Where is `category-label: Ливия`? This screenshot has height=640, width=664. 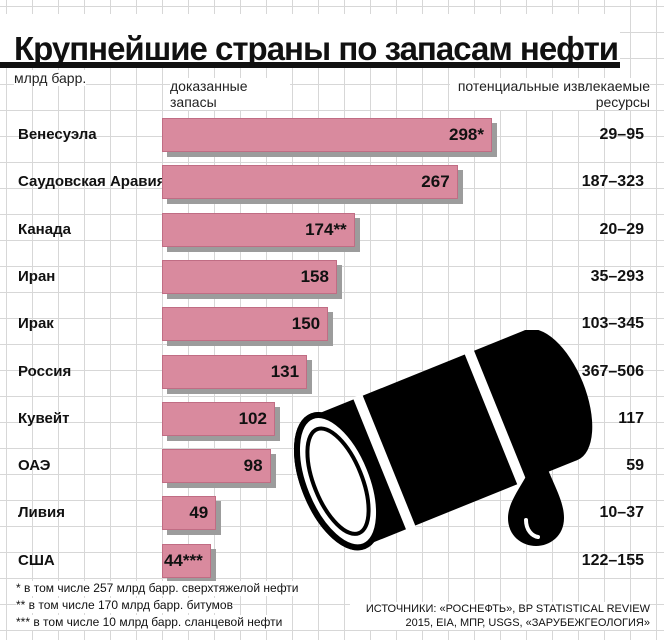
category-label: Ливия is located at coordinates (41, 513).